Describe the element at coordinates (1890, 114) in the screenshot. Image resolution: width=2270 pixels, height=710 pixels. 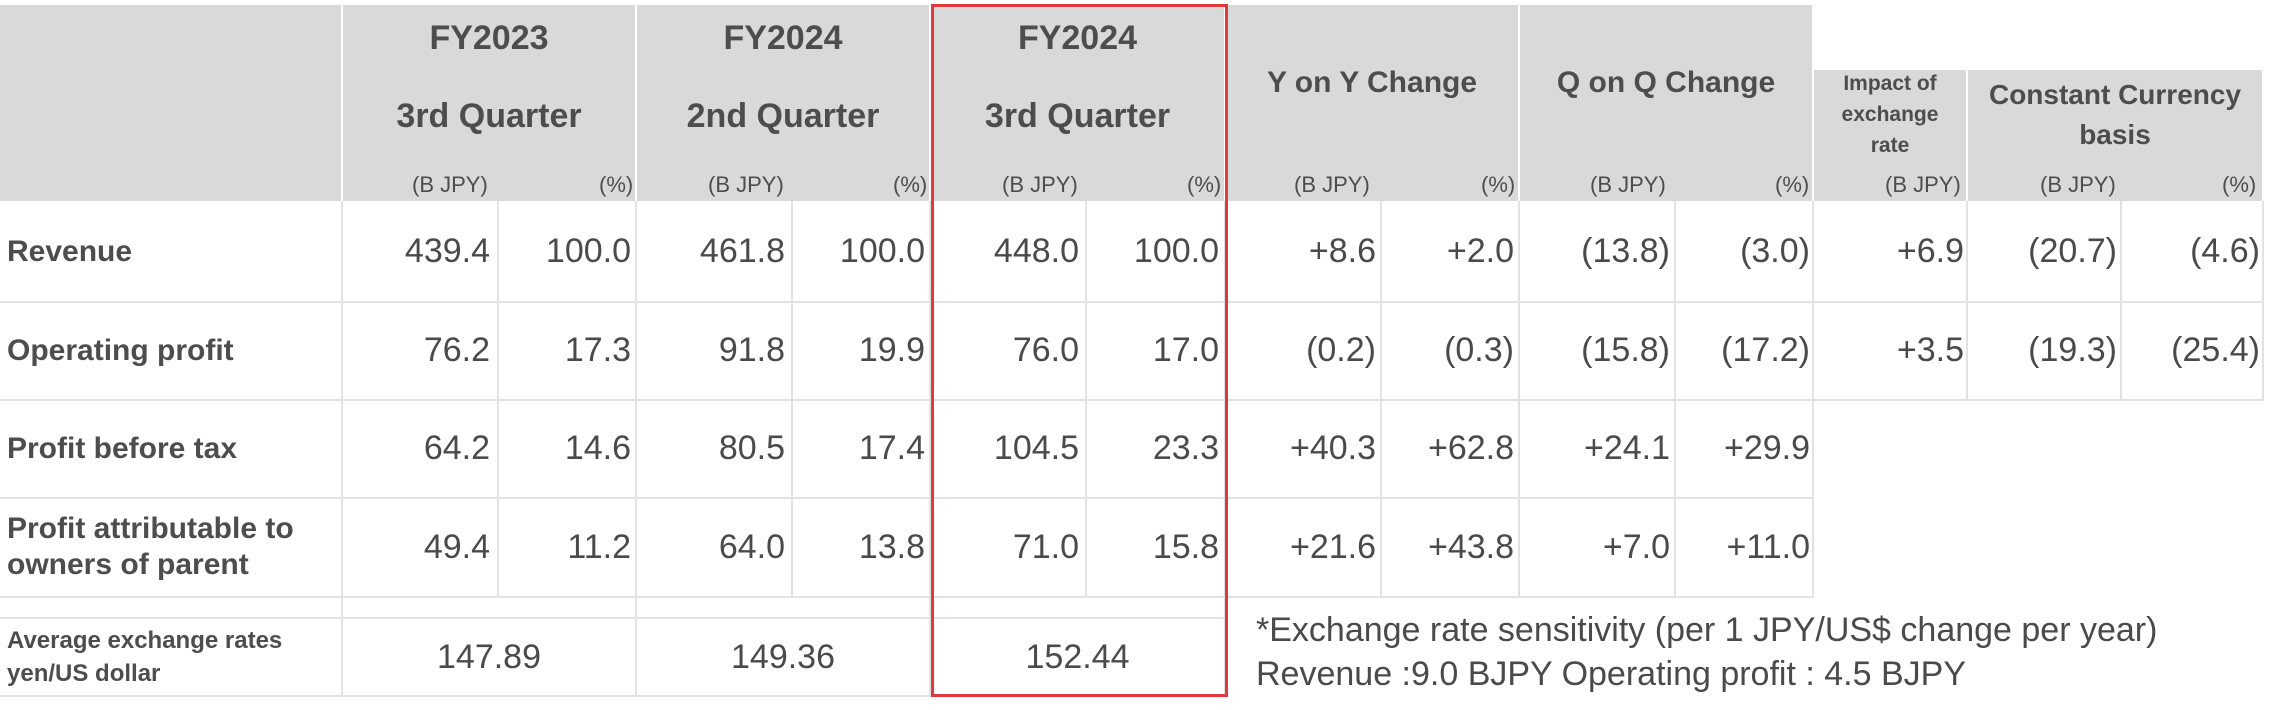
I see `impact-exchange-header: Impact of exchange rate` at that location.